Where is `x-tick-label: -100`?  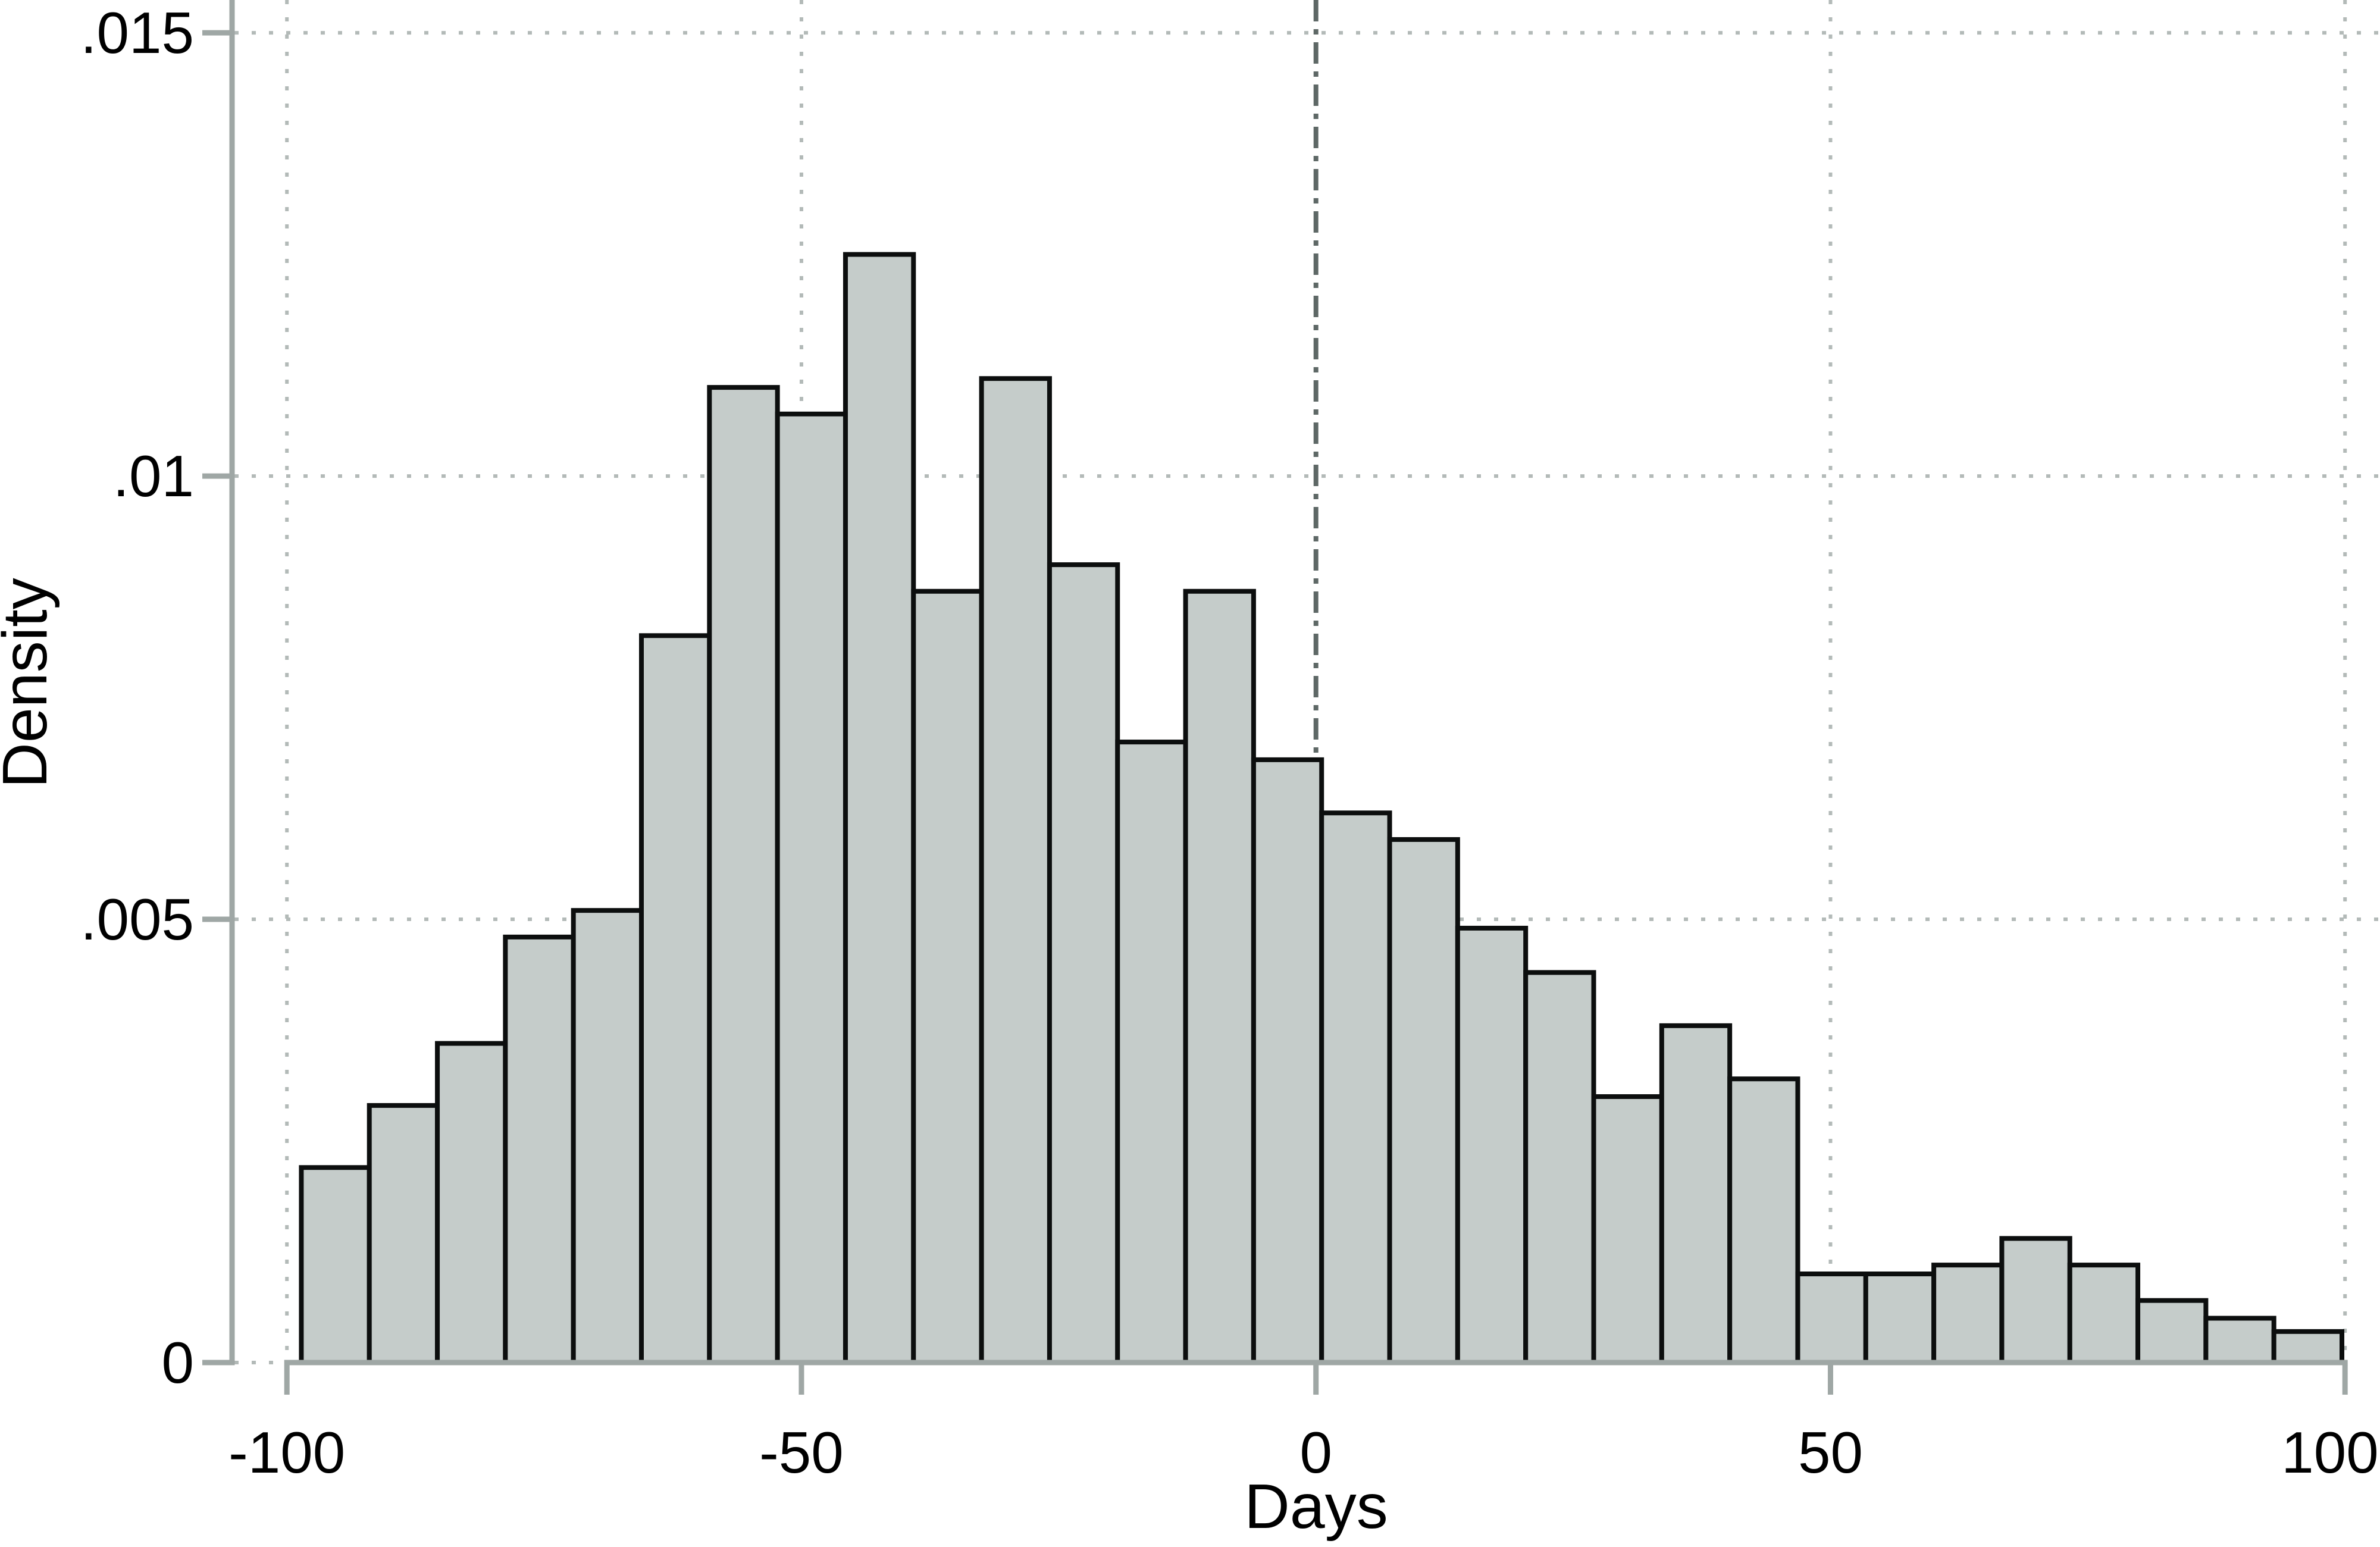
x-tick-label: -100 is located at coordinates (286, 1452).